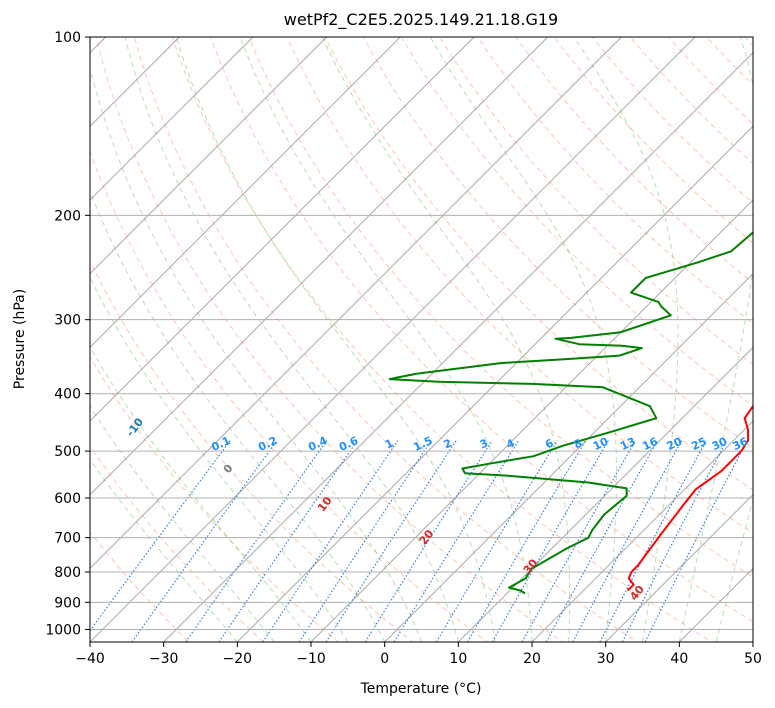 The height and width of the screenshot is (708, 775). Describe the element at coordinates (67, 539) in the screenshot. I see `y-tick-label: 700` at that location.